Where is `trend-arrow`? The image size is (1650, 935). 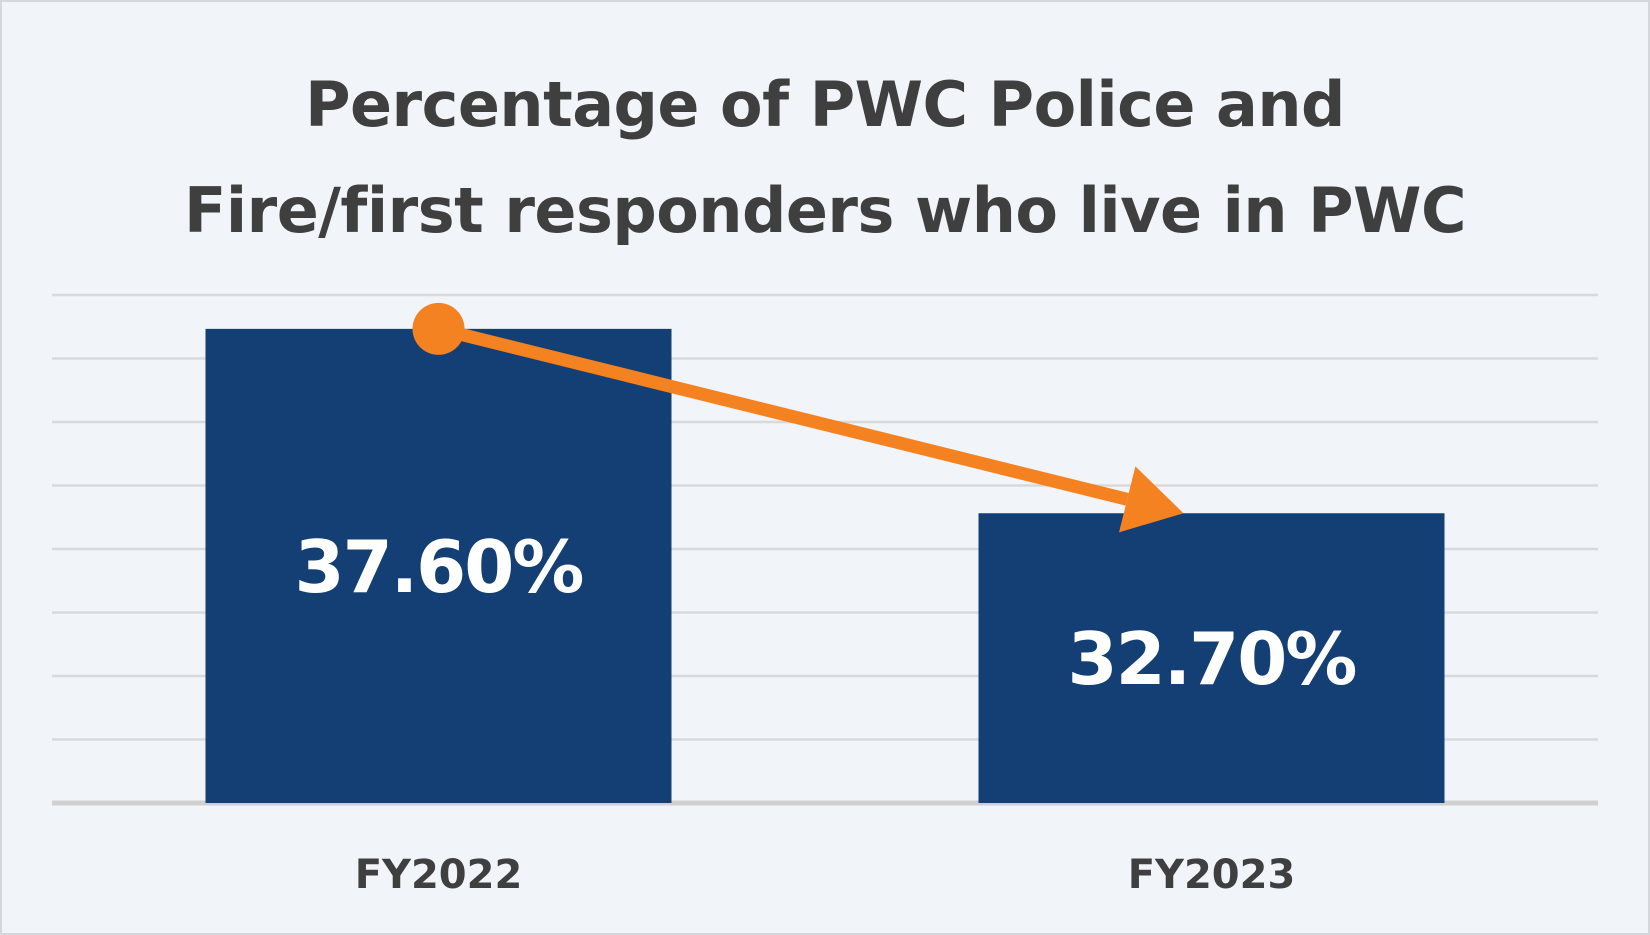
trend-arrow is located at coordinates (798, 417).